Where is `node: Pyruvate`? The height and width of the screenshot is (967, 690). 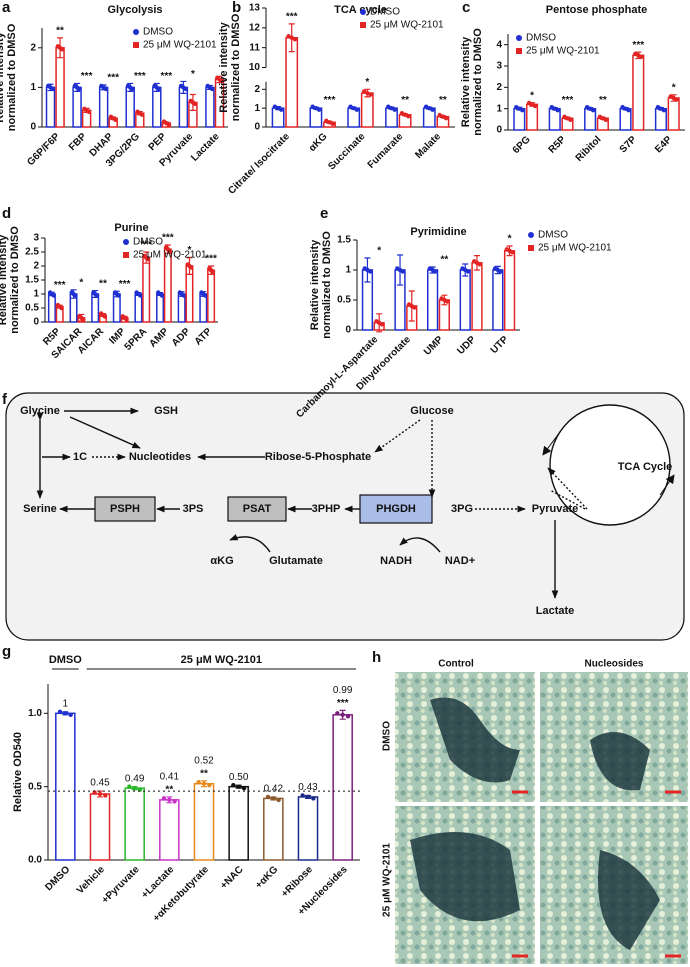
node: Pyruvate is located at coordinates (555, 509).